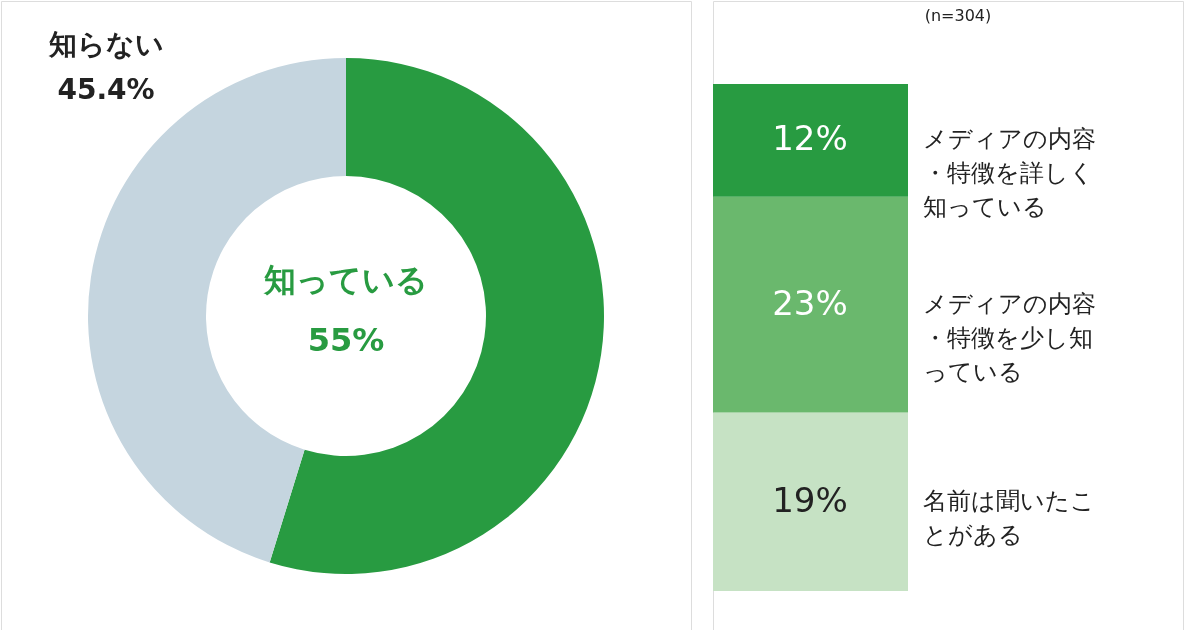  I want to click on data-label: 23%, so click(810, 302).